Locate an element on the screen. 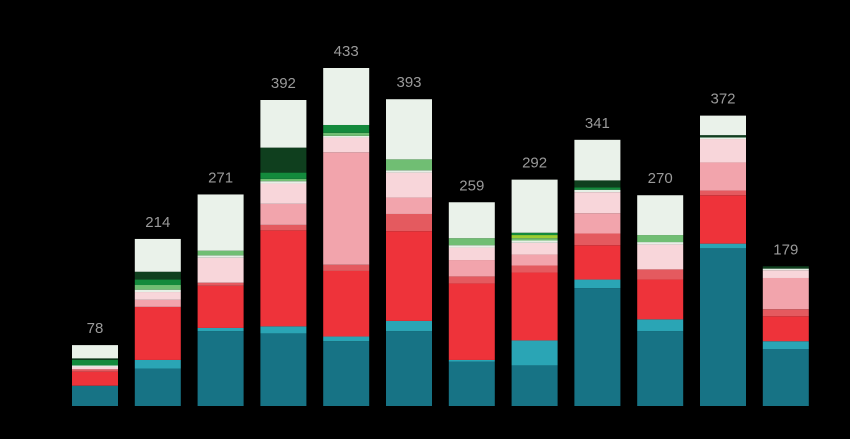  bar-total-label-4: 392 is located at coordinates (283, 83).